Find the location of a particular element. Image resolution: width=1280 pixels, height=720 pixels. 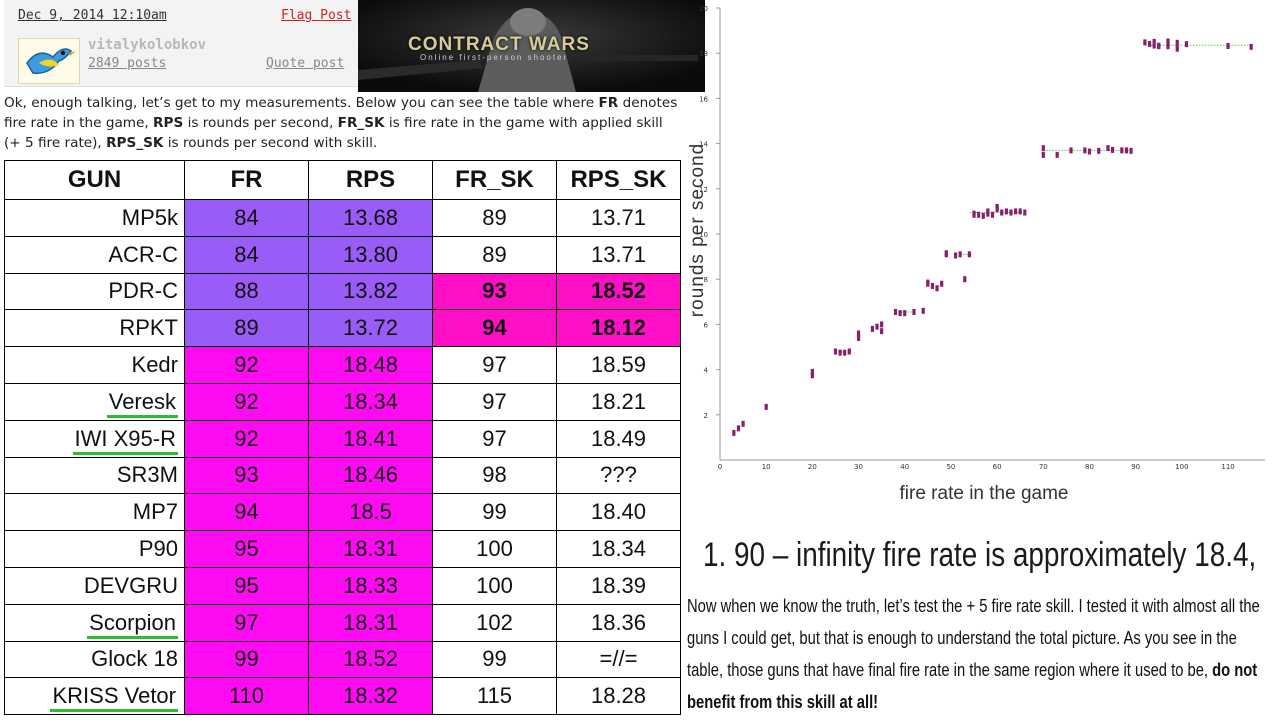

rps-sk-cell: 18.52 is located at coordinates (618, 291).